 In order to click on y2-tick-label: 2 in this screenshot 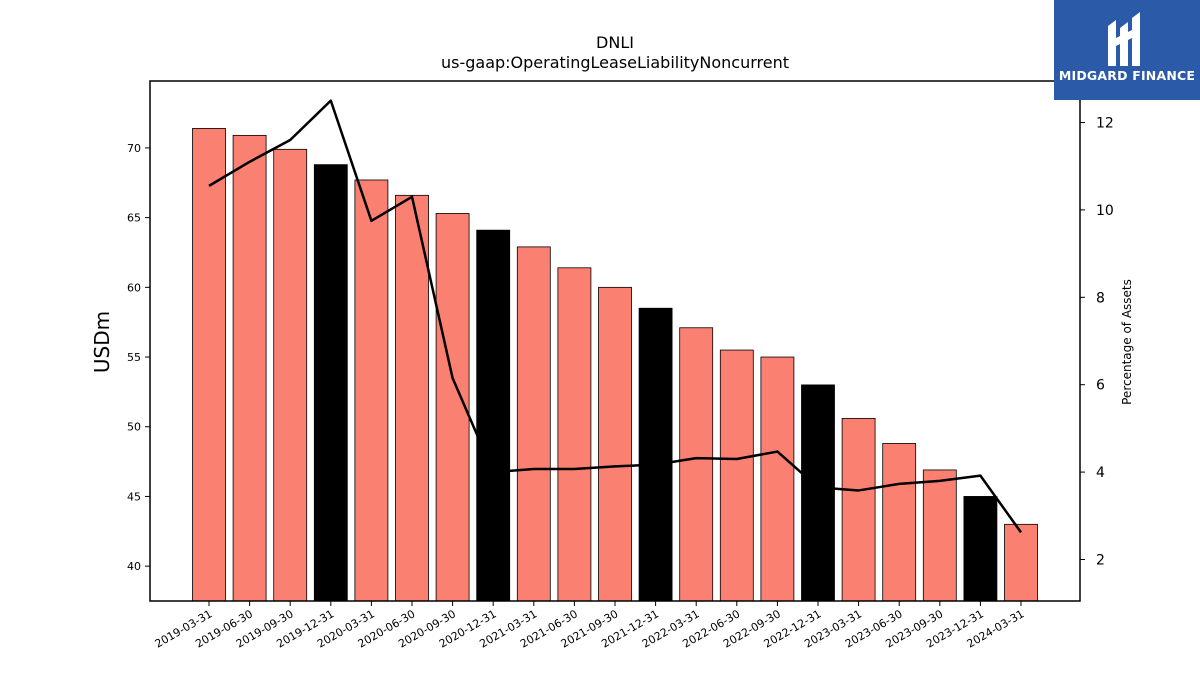, I will do `click(1100, 560)`.